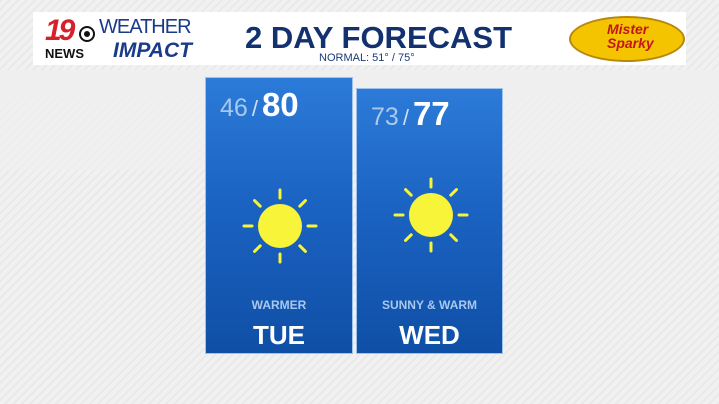 Image resolution: width=719 pixels, height=404 pixels. I want to click on page-title: 2 DAY FORECAST, so click(379, 37).